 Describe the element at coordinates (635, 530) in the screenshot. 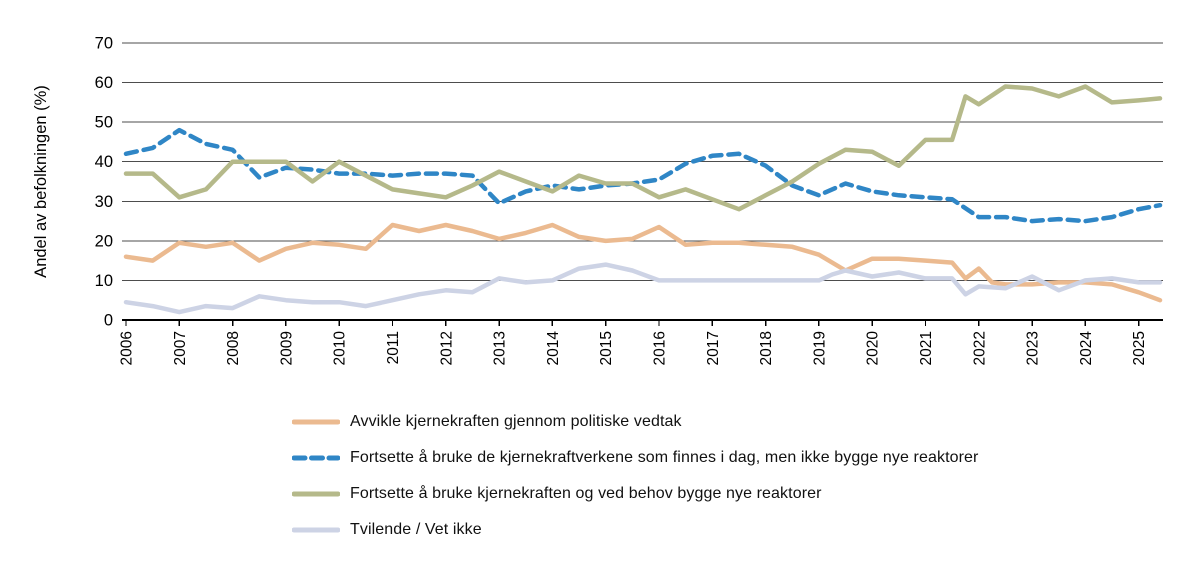

I see `legend-item-tvilende: Tvilende / Vet ikke` at that location.